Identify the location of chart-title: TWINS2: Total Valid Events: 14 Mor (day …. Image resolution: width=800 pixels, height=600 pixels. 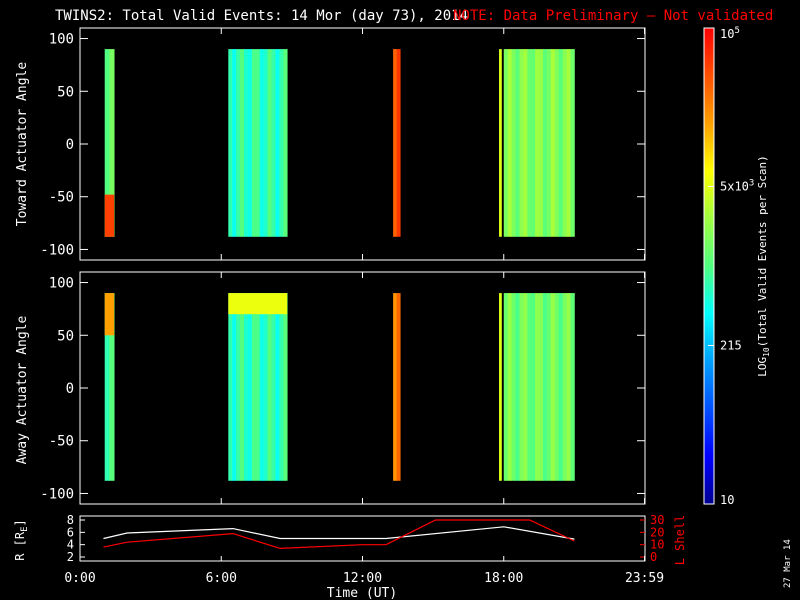
(261, 16).